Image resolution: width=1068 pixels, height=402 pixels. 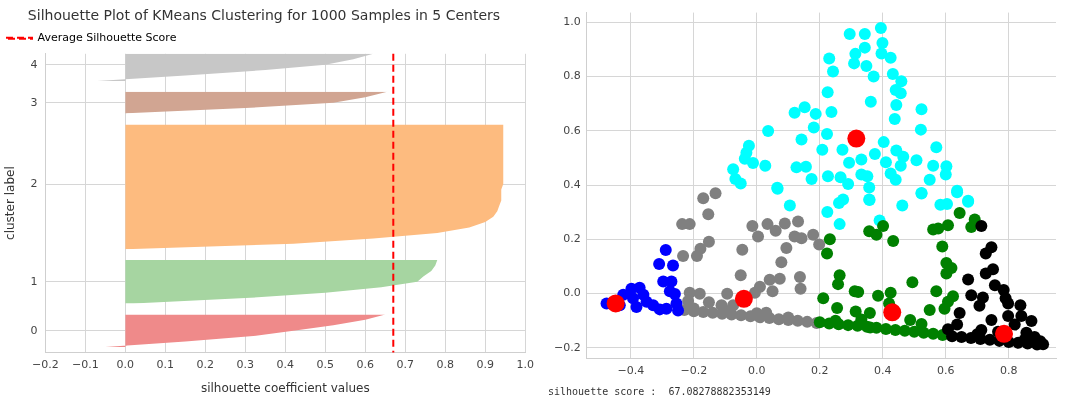 What do you see at coordinates (34, 64) in the screenshot?
I see `y-tick-label: 4` at bounding box center [34, 64].